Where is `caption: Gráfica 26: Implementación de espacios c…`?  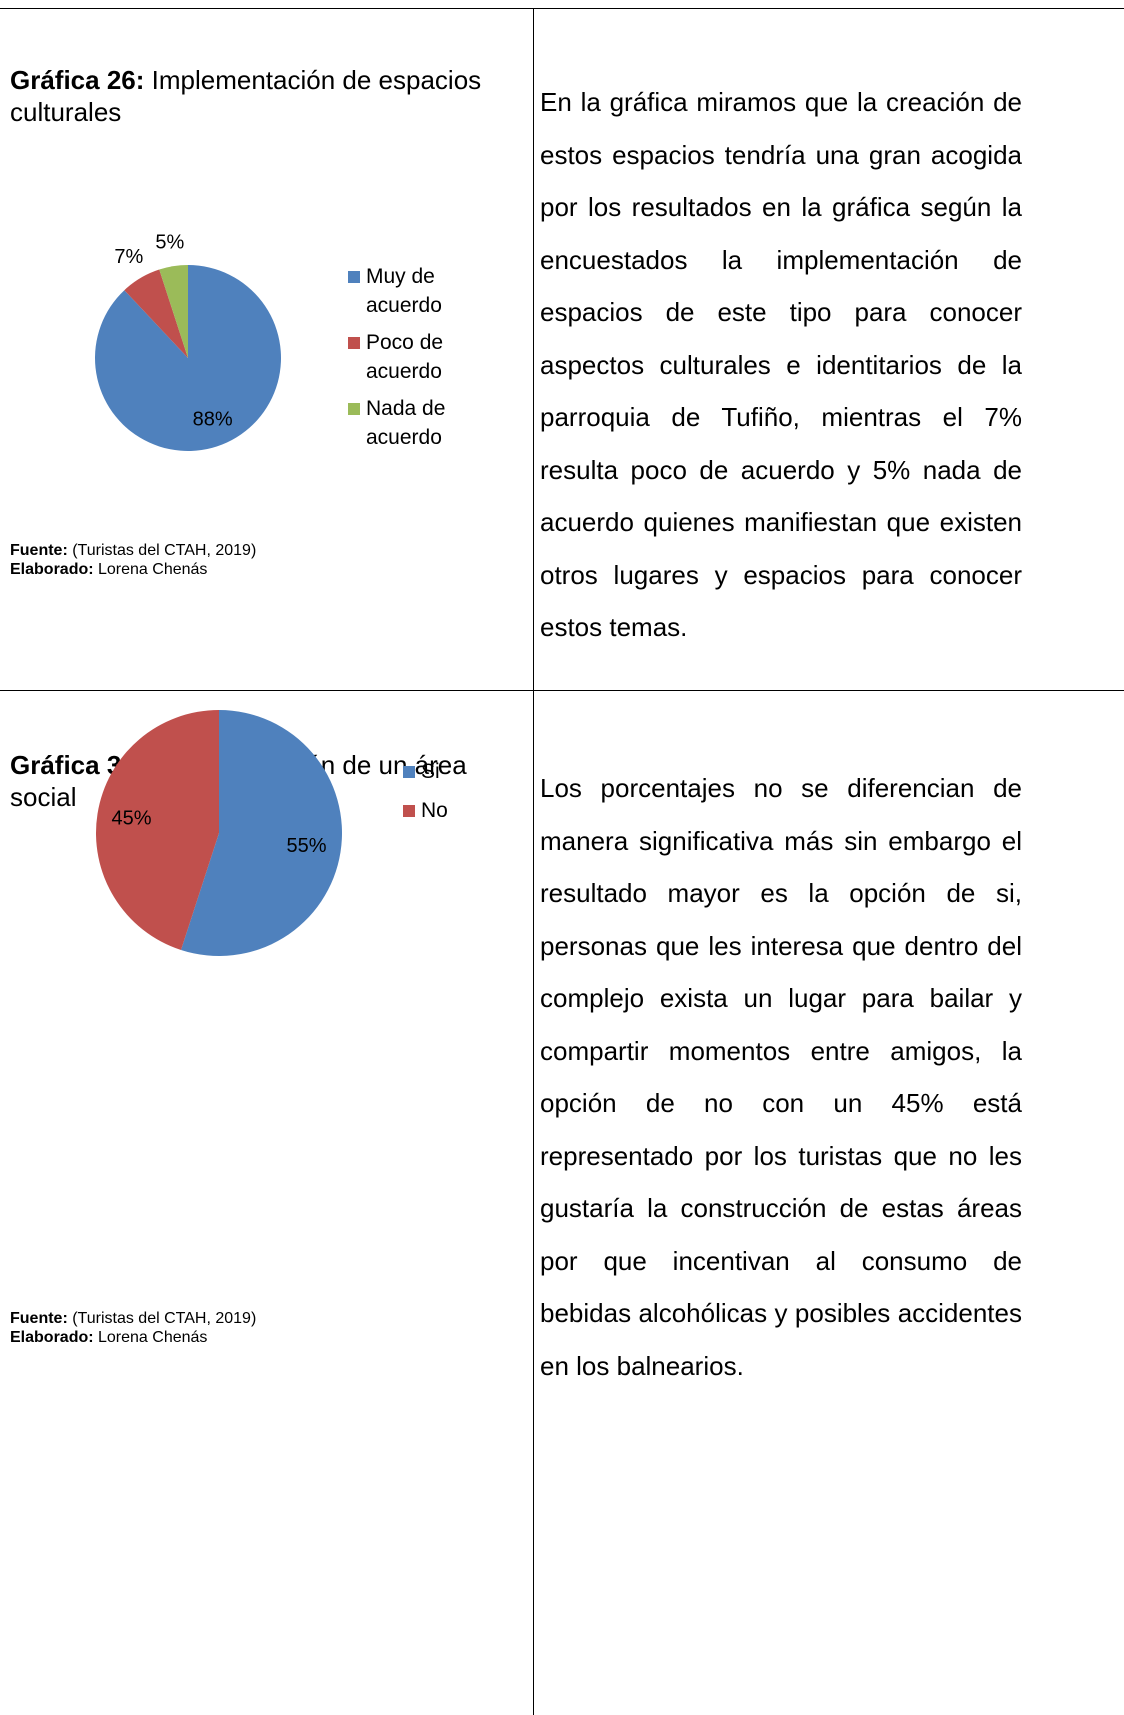
caption: Gráfica 26: Implementación de espacios c… is located at coordinates (250, 96).